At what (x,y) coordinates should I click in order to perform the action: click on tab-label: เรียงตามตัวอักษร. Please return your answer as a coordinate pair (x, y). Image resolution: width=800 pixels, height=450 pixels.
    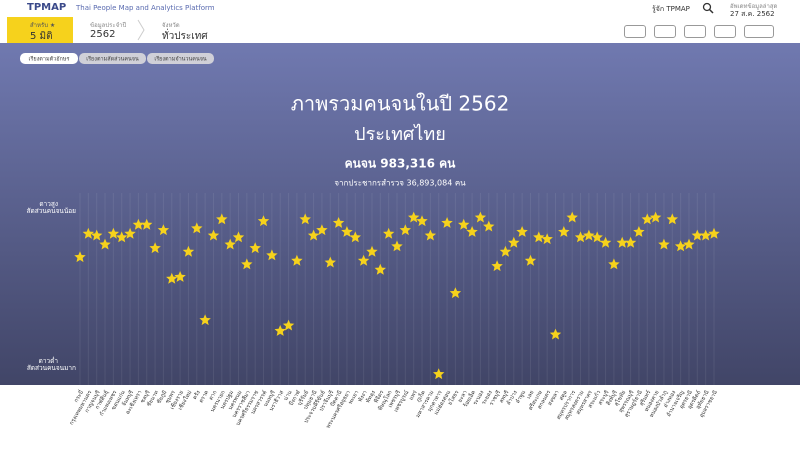
    Looking at the image, I should click on (49, 59).